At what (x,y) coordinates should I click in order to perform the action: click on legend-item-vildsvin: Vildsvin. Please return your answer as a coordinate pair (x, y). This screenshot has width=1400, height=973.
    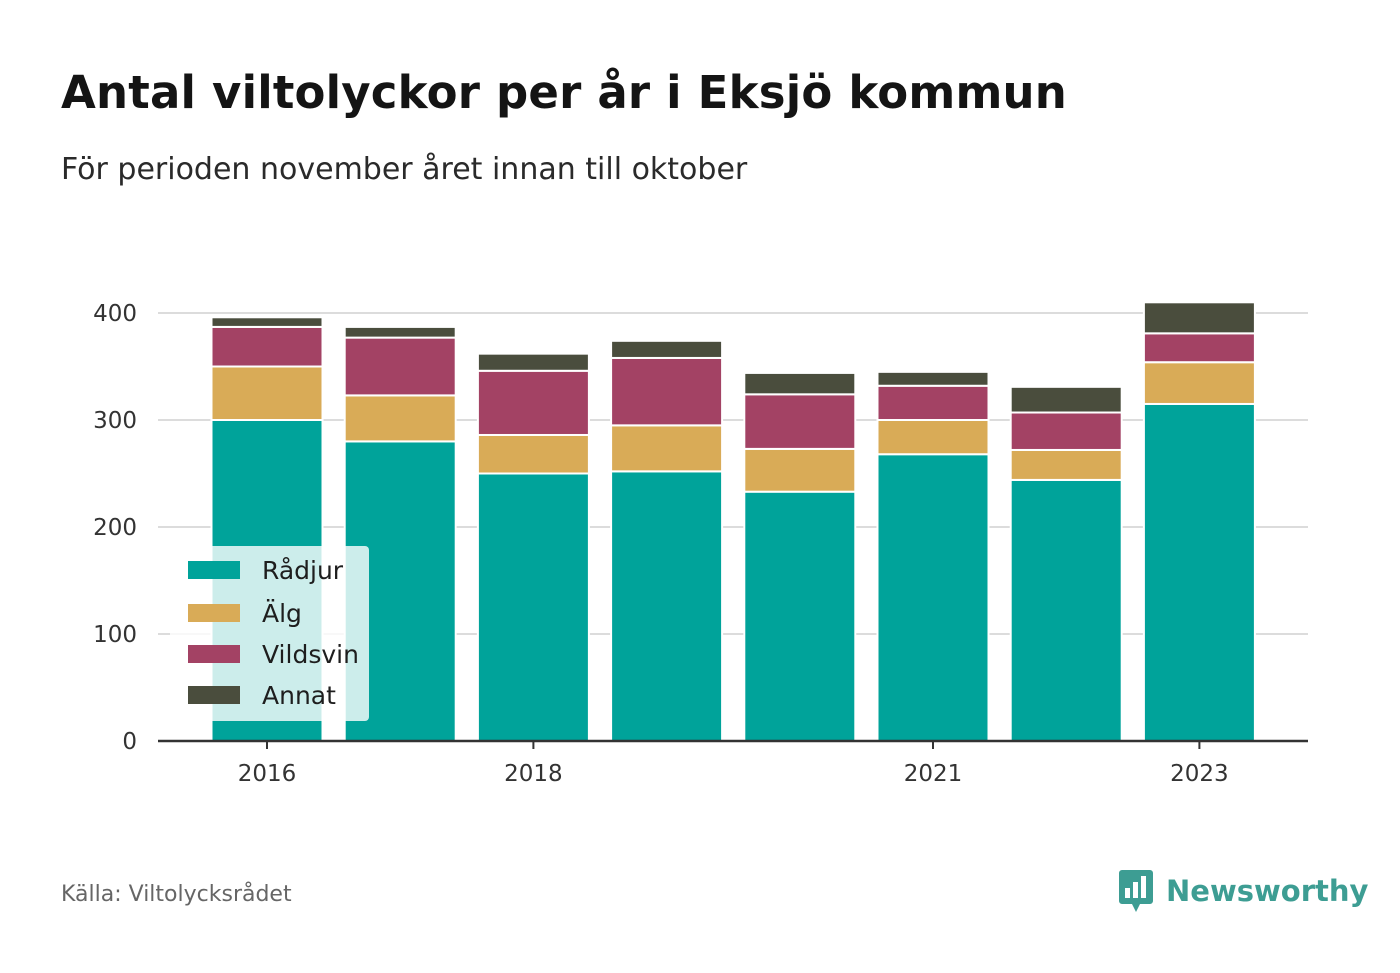
    Looking at the image, I should click on (273, 654).